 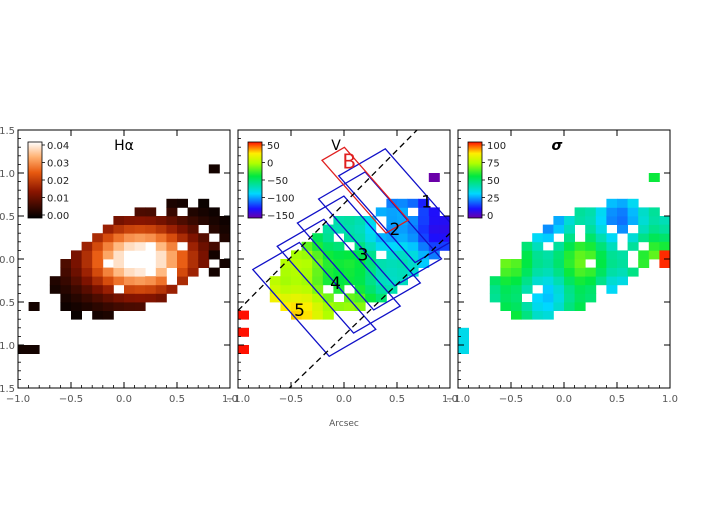 I want to click on colorbar-tick-label: −50, so click(x=277, y=181).